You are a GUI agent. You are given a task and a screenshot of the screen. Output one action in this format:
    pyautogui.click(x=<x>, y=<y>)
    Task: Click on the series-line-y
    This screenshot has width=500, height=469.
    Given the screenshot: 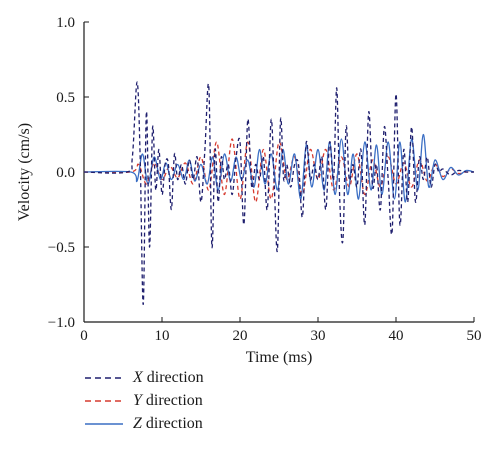 What is the action you would take?
    pyautogui.click(x=279, y=170)
    